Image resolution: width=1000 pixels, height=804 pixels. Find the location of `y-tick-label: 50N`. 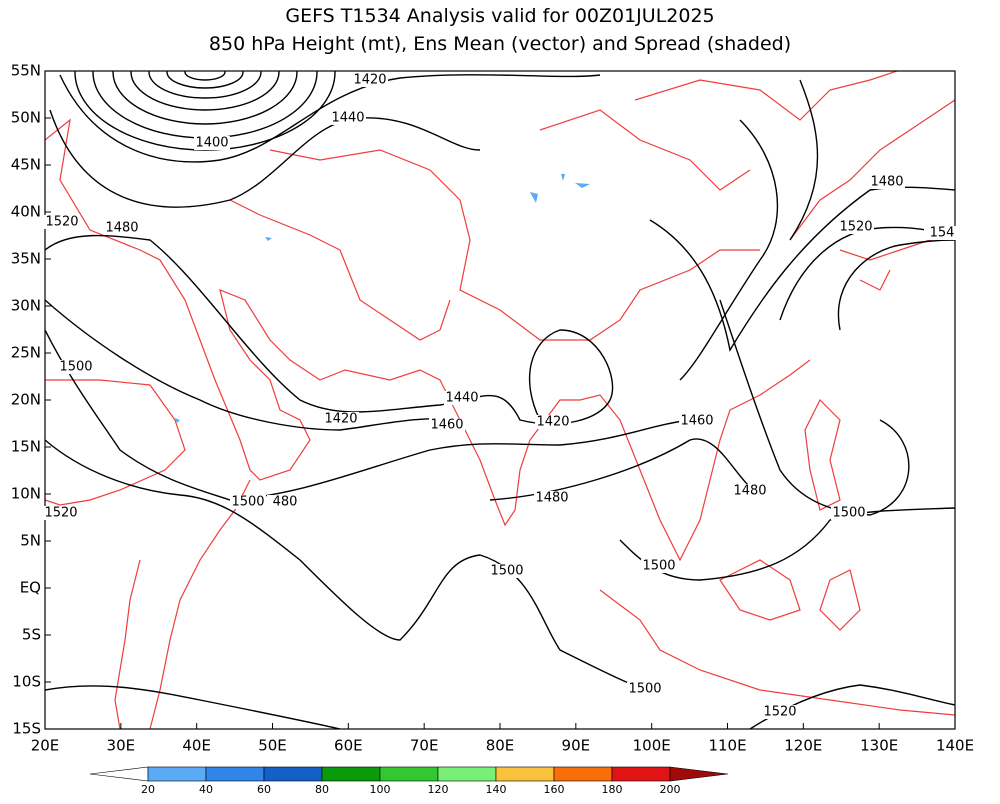

y-tick-label: 50N is located at coordinates (26, 118).